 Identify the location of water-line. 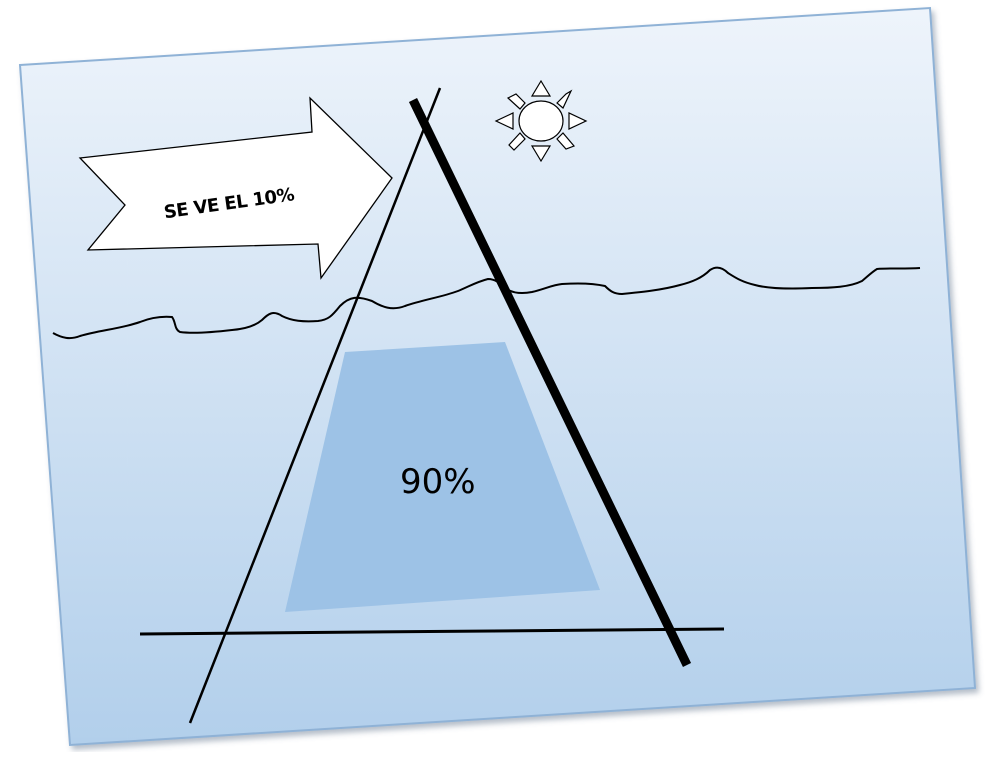
(486, 303).